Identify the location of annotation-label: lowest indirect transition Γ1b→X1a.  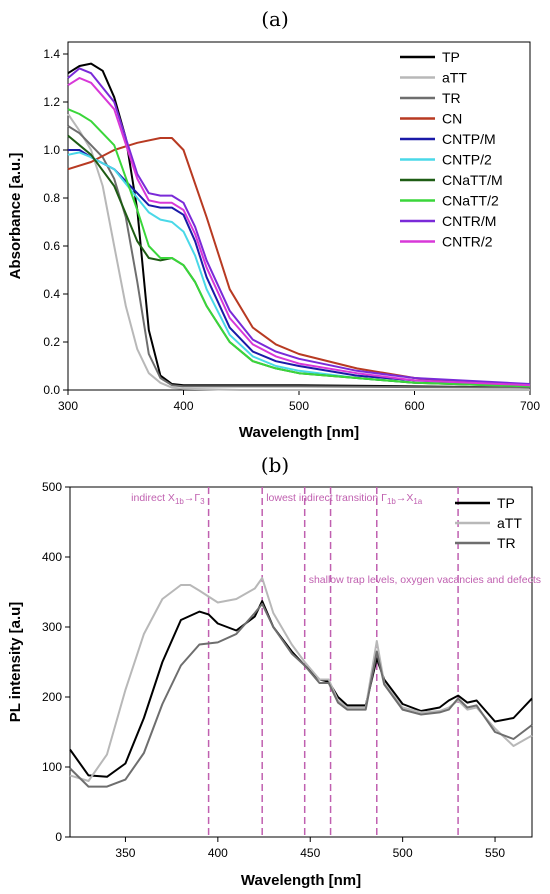
(344, 499).